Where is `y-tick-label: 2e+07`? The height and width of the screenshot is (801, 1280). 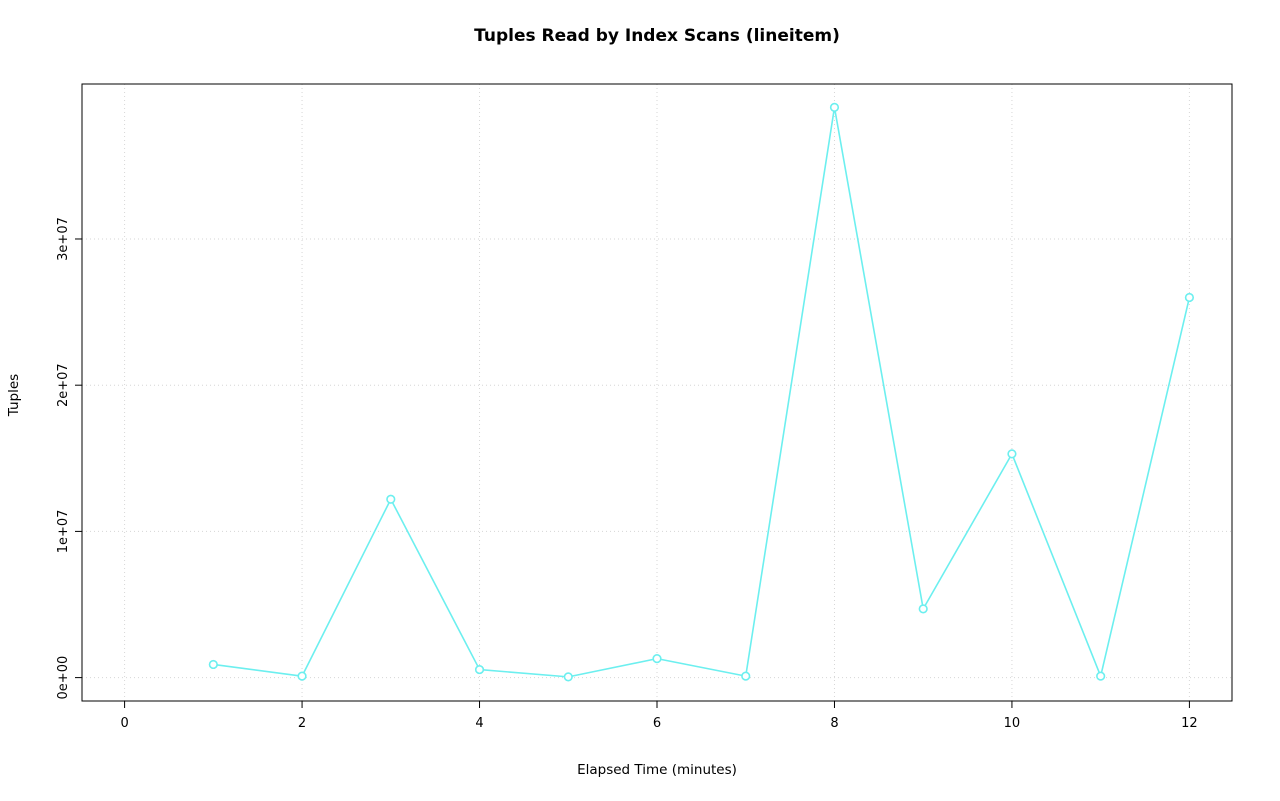 y-tick-label: 2e+07 is located at coordinates (63, 385).